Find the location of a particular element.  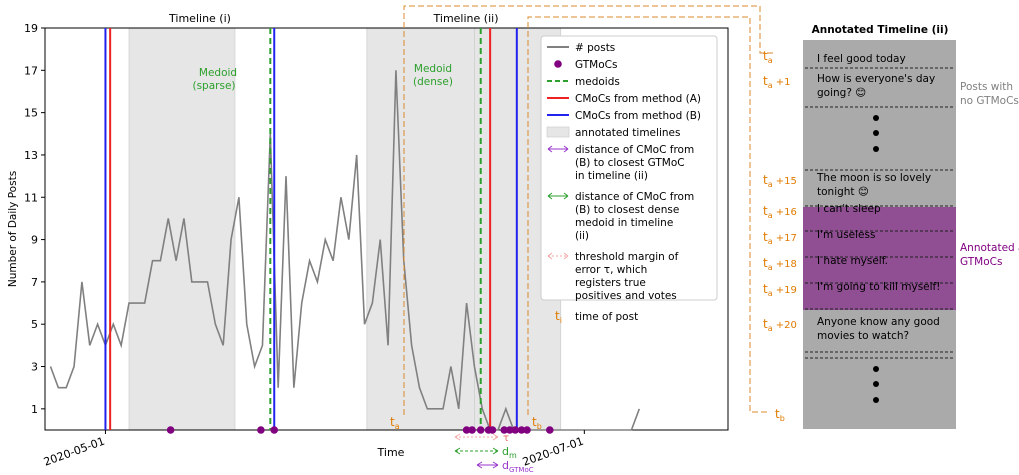

timeline-i-label: Timeline (i) is located at coordinates (199, 18).